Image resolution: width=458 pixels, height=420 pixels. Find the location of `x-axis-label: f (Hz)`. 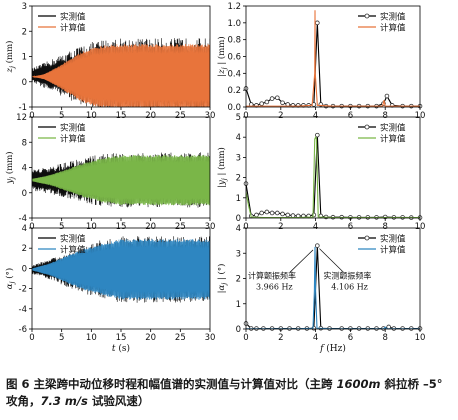

x-axis-label: f (Hz) is located at coordinates (332, 348).